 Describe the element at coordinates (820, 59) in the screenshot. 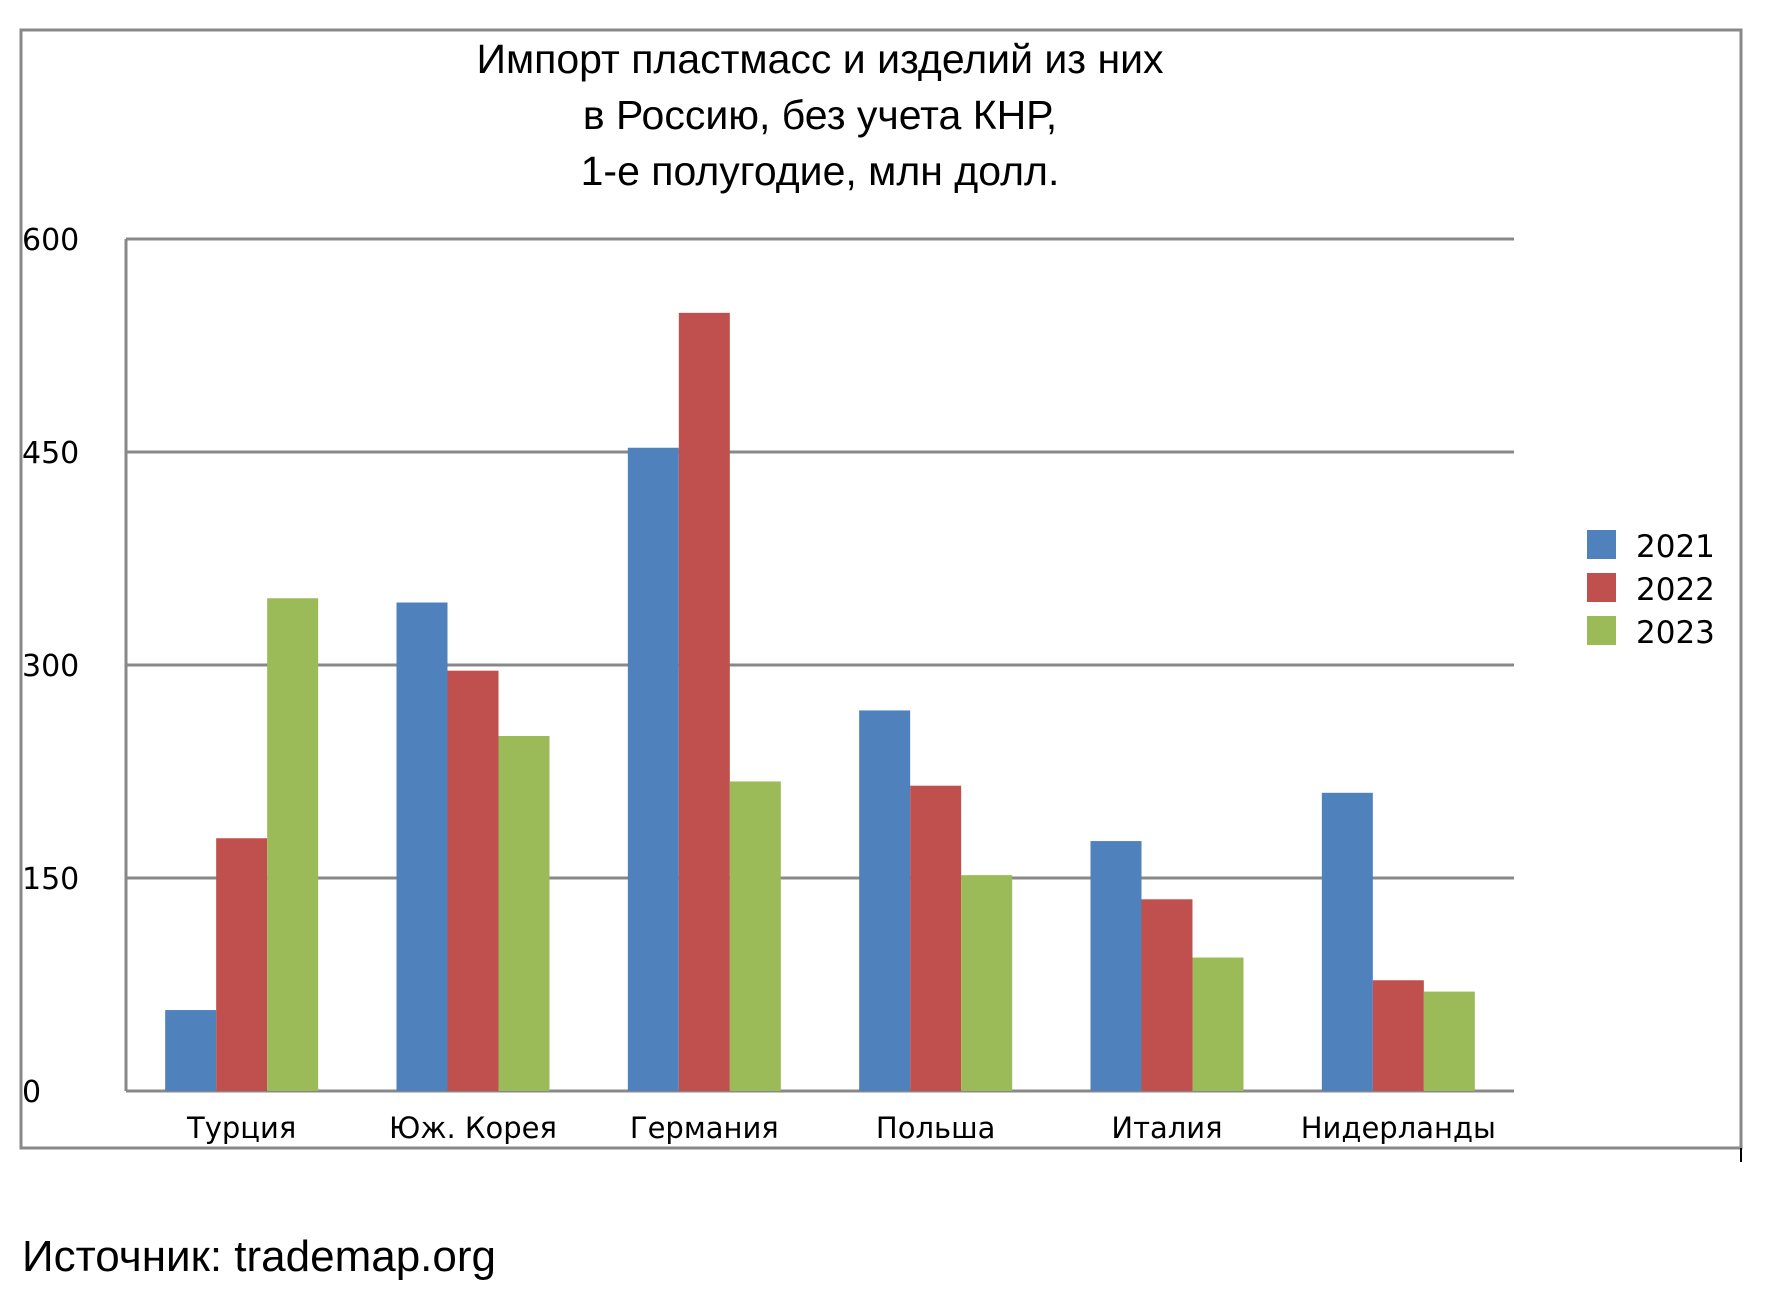

I see `chart-title-line: Импорт пластмасс и изделий из них` at that location.